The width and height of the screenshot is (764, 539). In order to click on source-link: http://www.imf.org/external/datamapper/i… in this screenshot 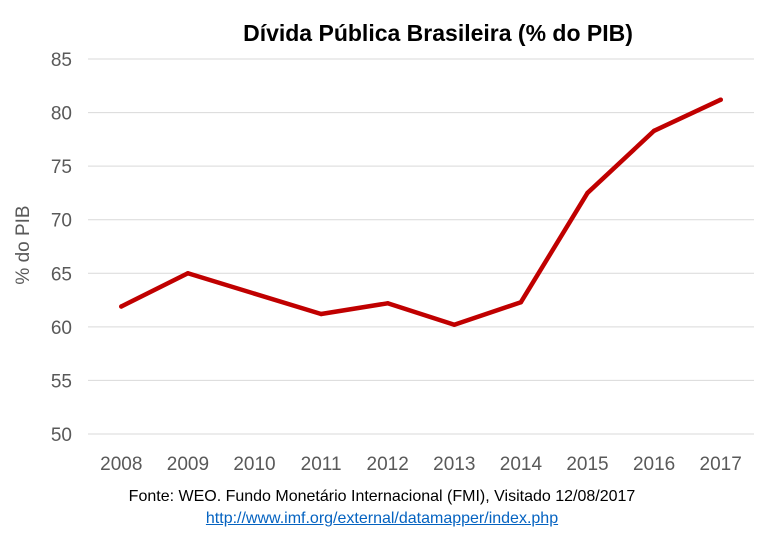, I will do `click(382, 518)`.